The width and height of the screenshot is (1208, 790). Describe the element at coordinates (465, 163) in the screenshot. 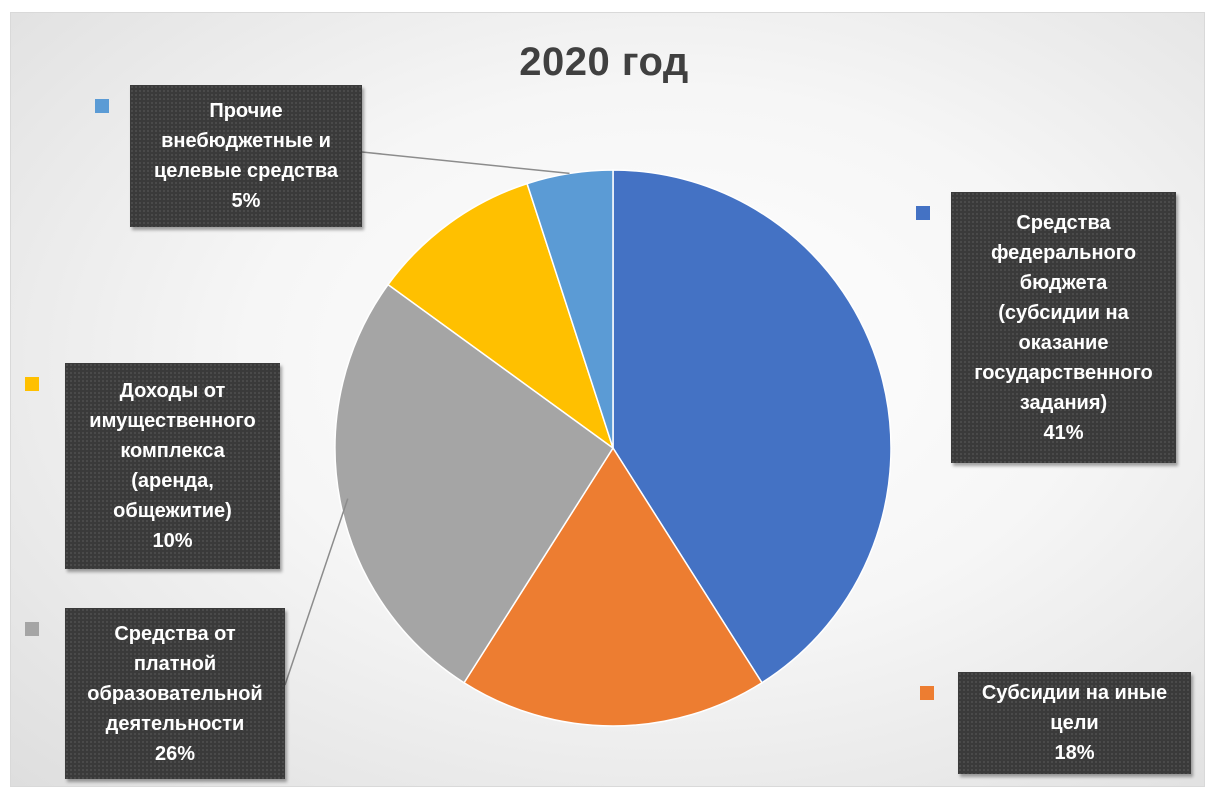

I see `leader-line-other-extrabudgetary` at that location.